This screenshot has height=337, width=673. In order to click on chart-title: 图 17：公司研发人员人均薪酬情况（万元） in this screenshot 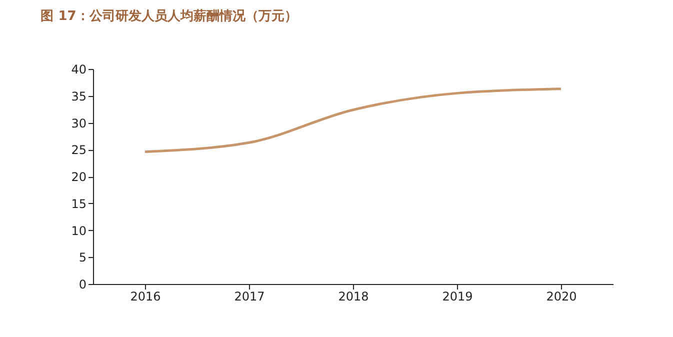, I will do `click(169, 16)`.